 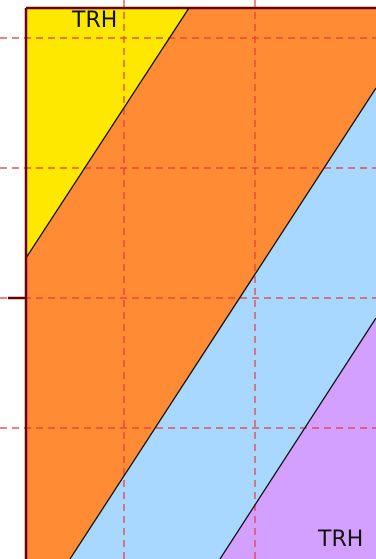 What do you see at coordinates (94, 20) in the screenshot?
I see `zone-label-top: TRH` at bounding box center [94, 20].